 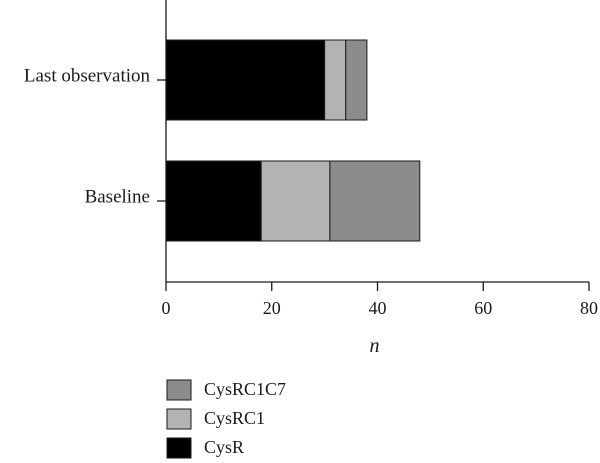 I want to click on legend-swatch-cysrc1c7, so click(x=179, y=390).